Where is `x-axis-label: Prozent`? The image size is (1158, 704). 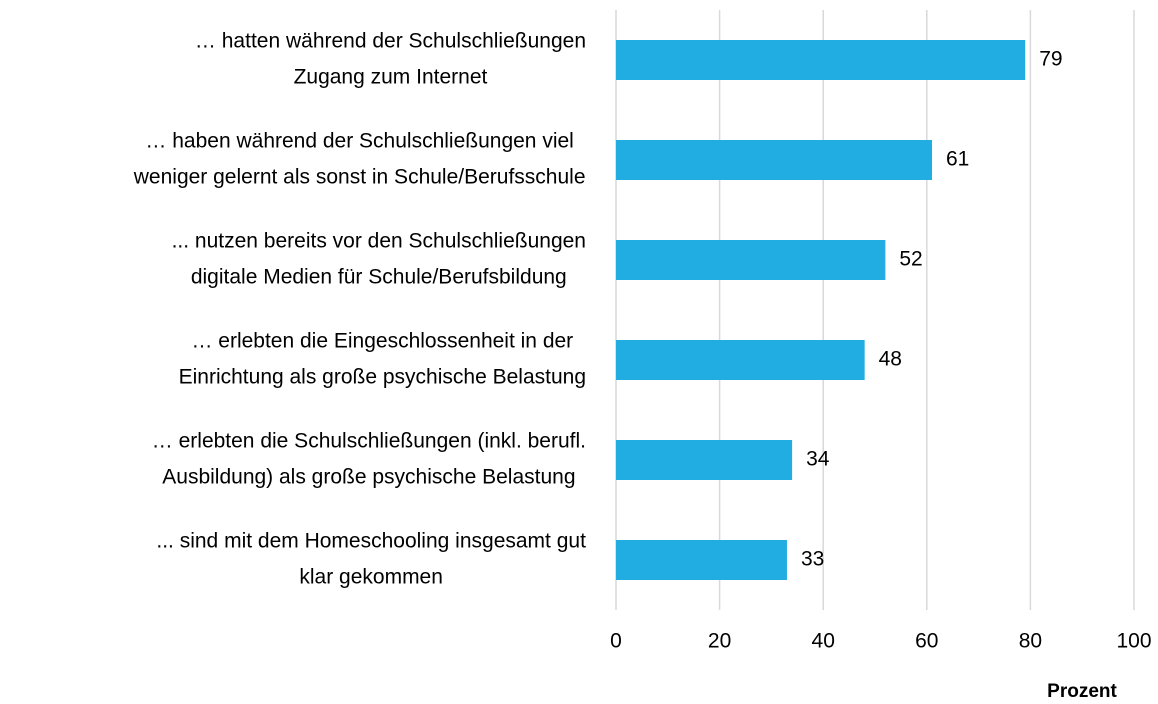 x-axis-label: Prozent is located at coordinates (1082, 691).